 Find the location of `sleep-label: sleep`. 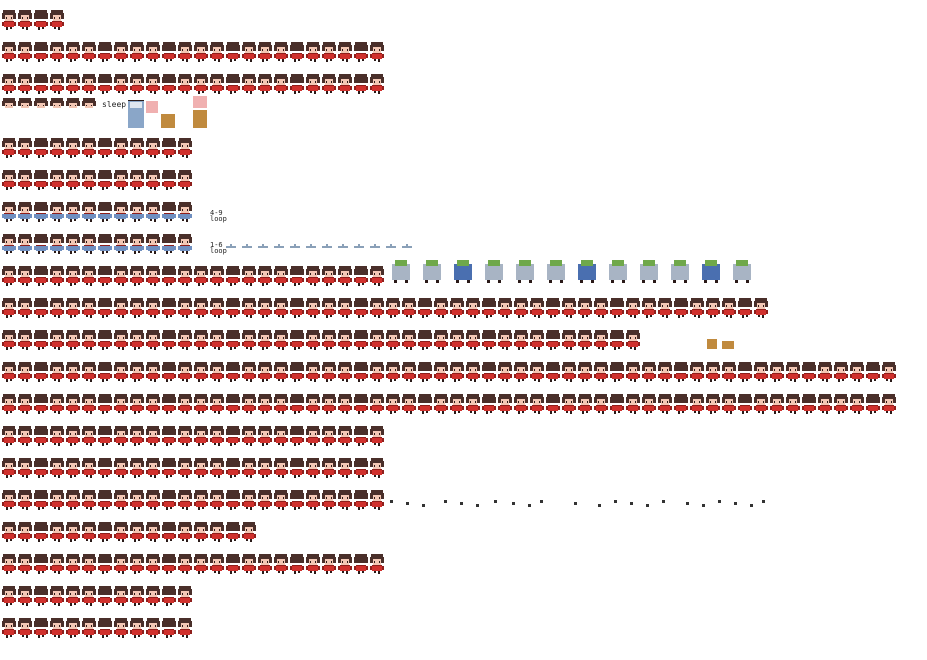

sleep-label: sleep is located at coordinates (114, 104).